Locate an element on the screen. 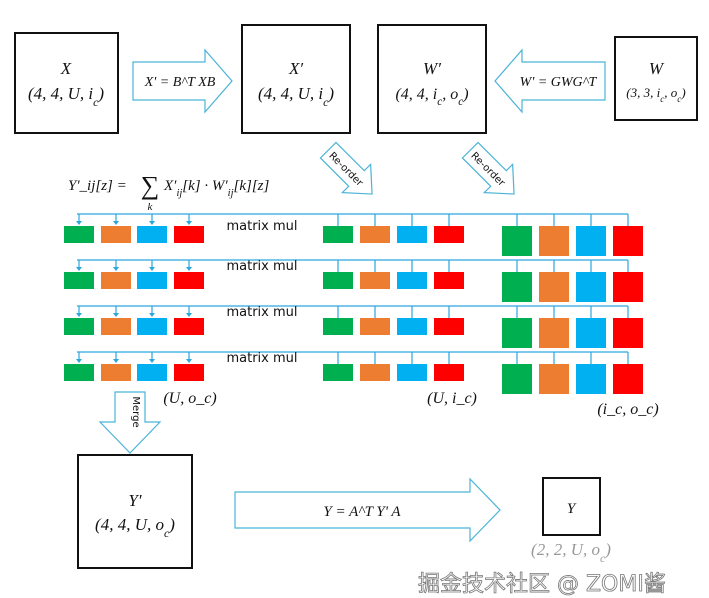 Image resolution: width=709 pixels, height=598 pixels. weight-group-label: (i_c, o_c) is located at coordinates (627, 409).